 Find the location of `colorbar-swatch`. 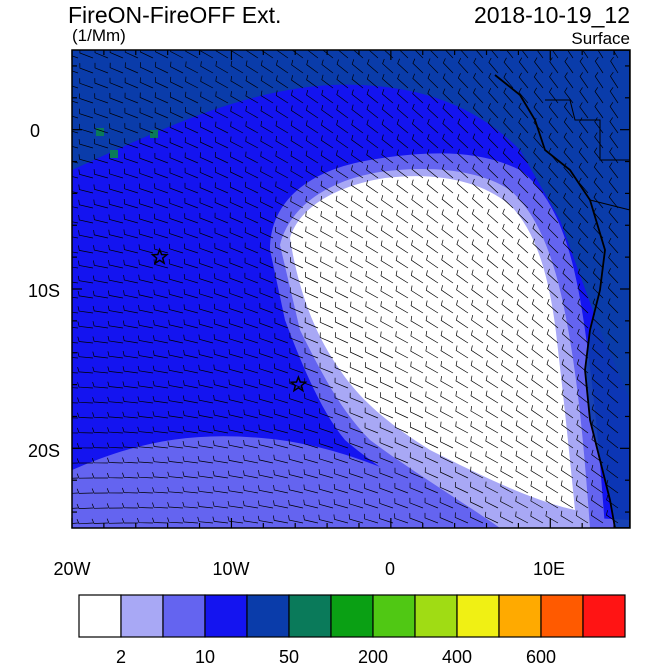

colorbar-swatch is located at coordinates (394, 616).